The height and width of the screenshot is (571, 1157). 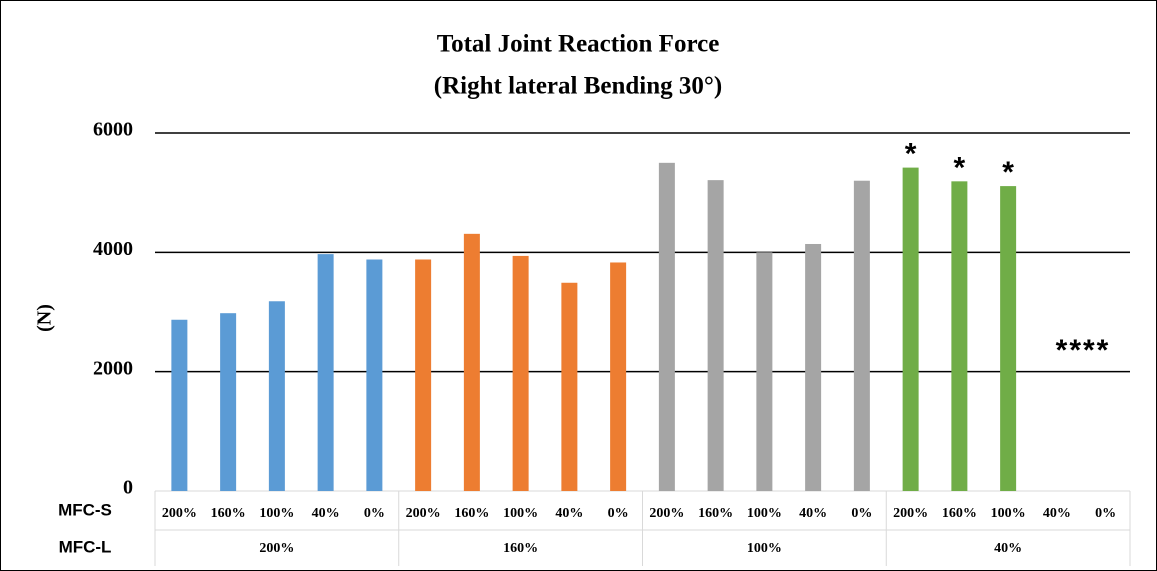 I want to click on row-label: MFC-S, so click(x=85, y=509).